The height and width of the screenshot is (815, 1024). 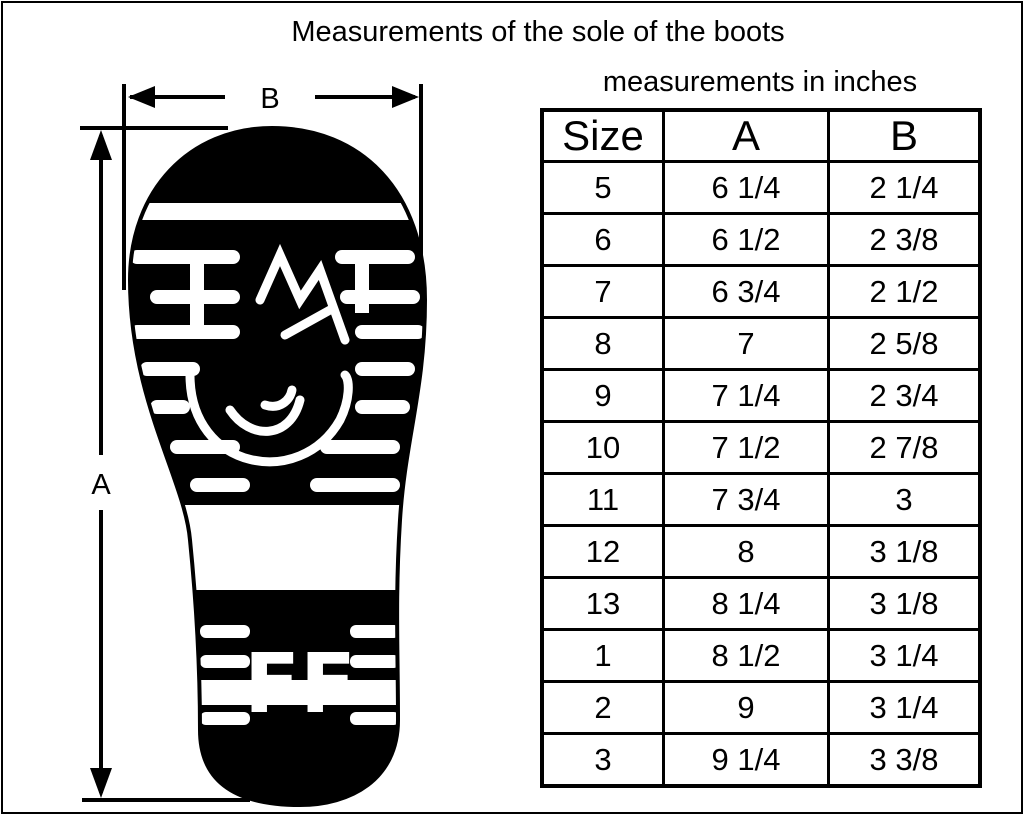 I want to click on cell-b: 3, so click(x=904, y=499).